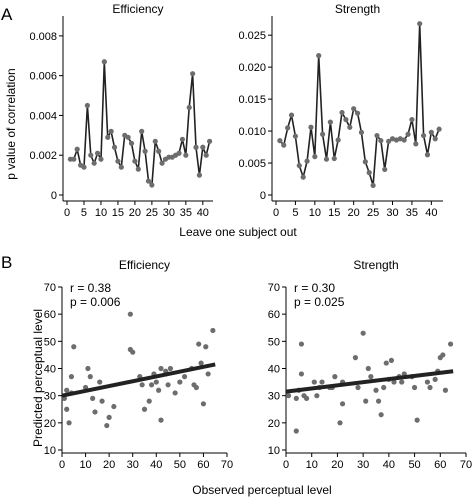  I want to click on b-x-axis-label: Observed perceptual level, so click(261, 490).